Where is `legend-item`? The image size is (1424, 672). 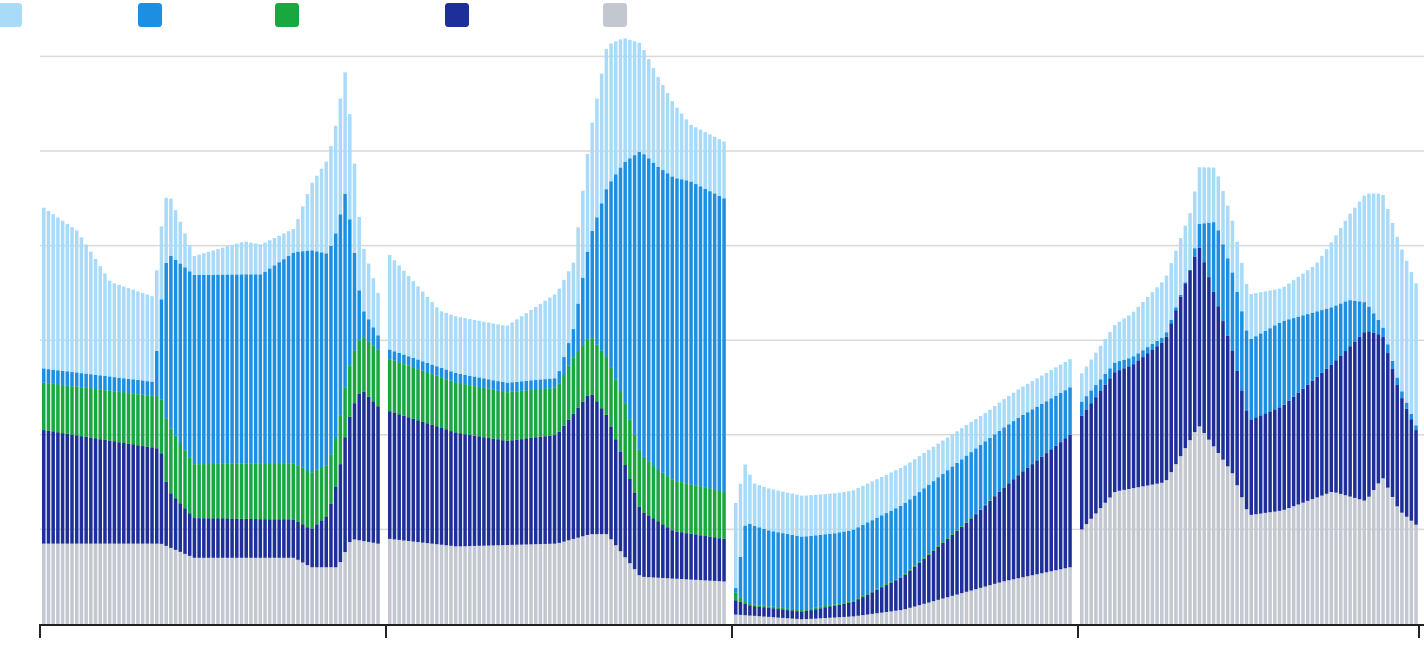
legend-item is located at coordinates (287, 15).